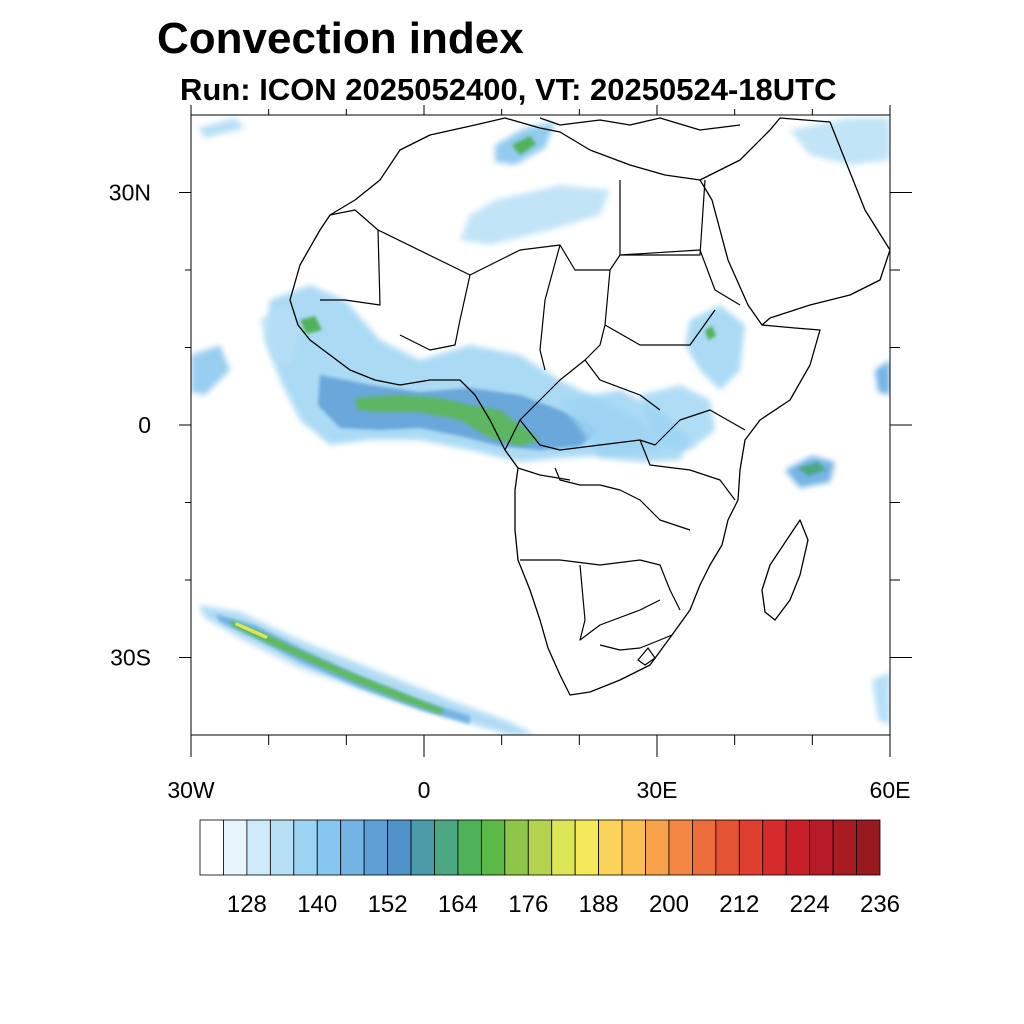 The height and width of the screenshot is (1024, 1024). I want to click on colorbar-label: 152, so click(388, 904).